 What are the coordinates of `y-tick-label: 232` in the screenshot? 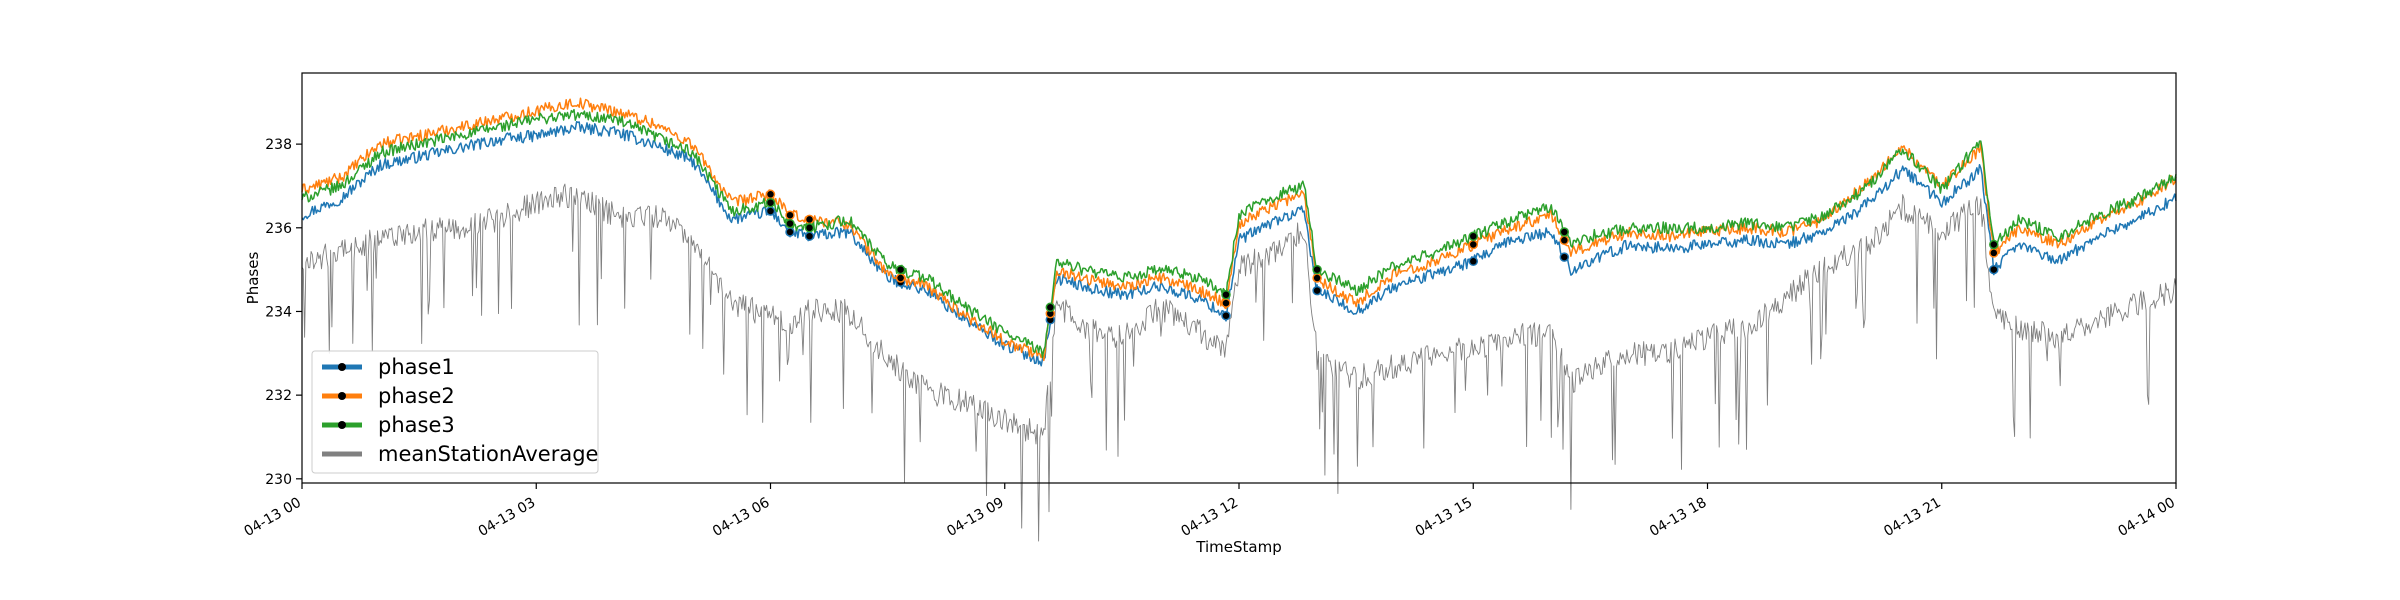 It's located at (278, 396).